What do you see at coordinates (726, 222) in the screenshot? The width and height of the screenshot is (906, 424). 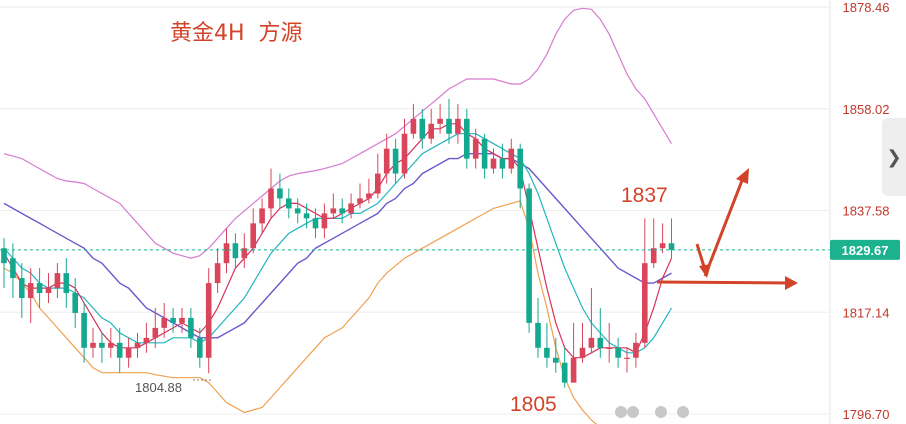 I see `arrow-up` at bounding box center [726, 222].